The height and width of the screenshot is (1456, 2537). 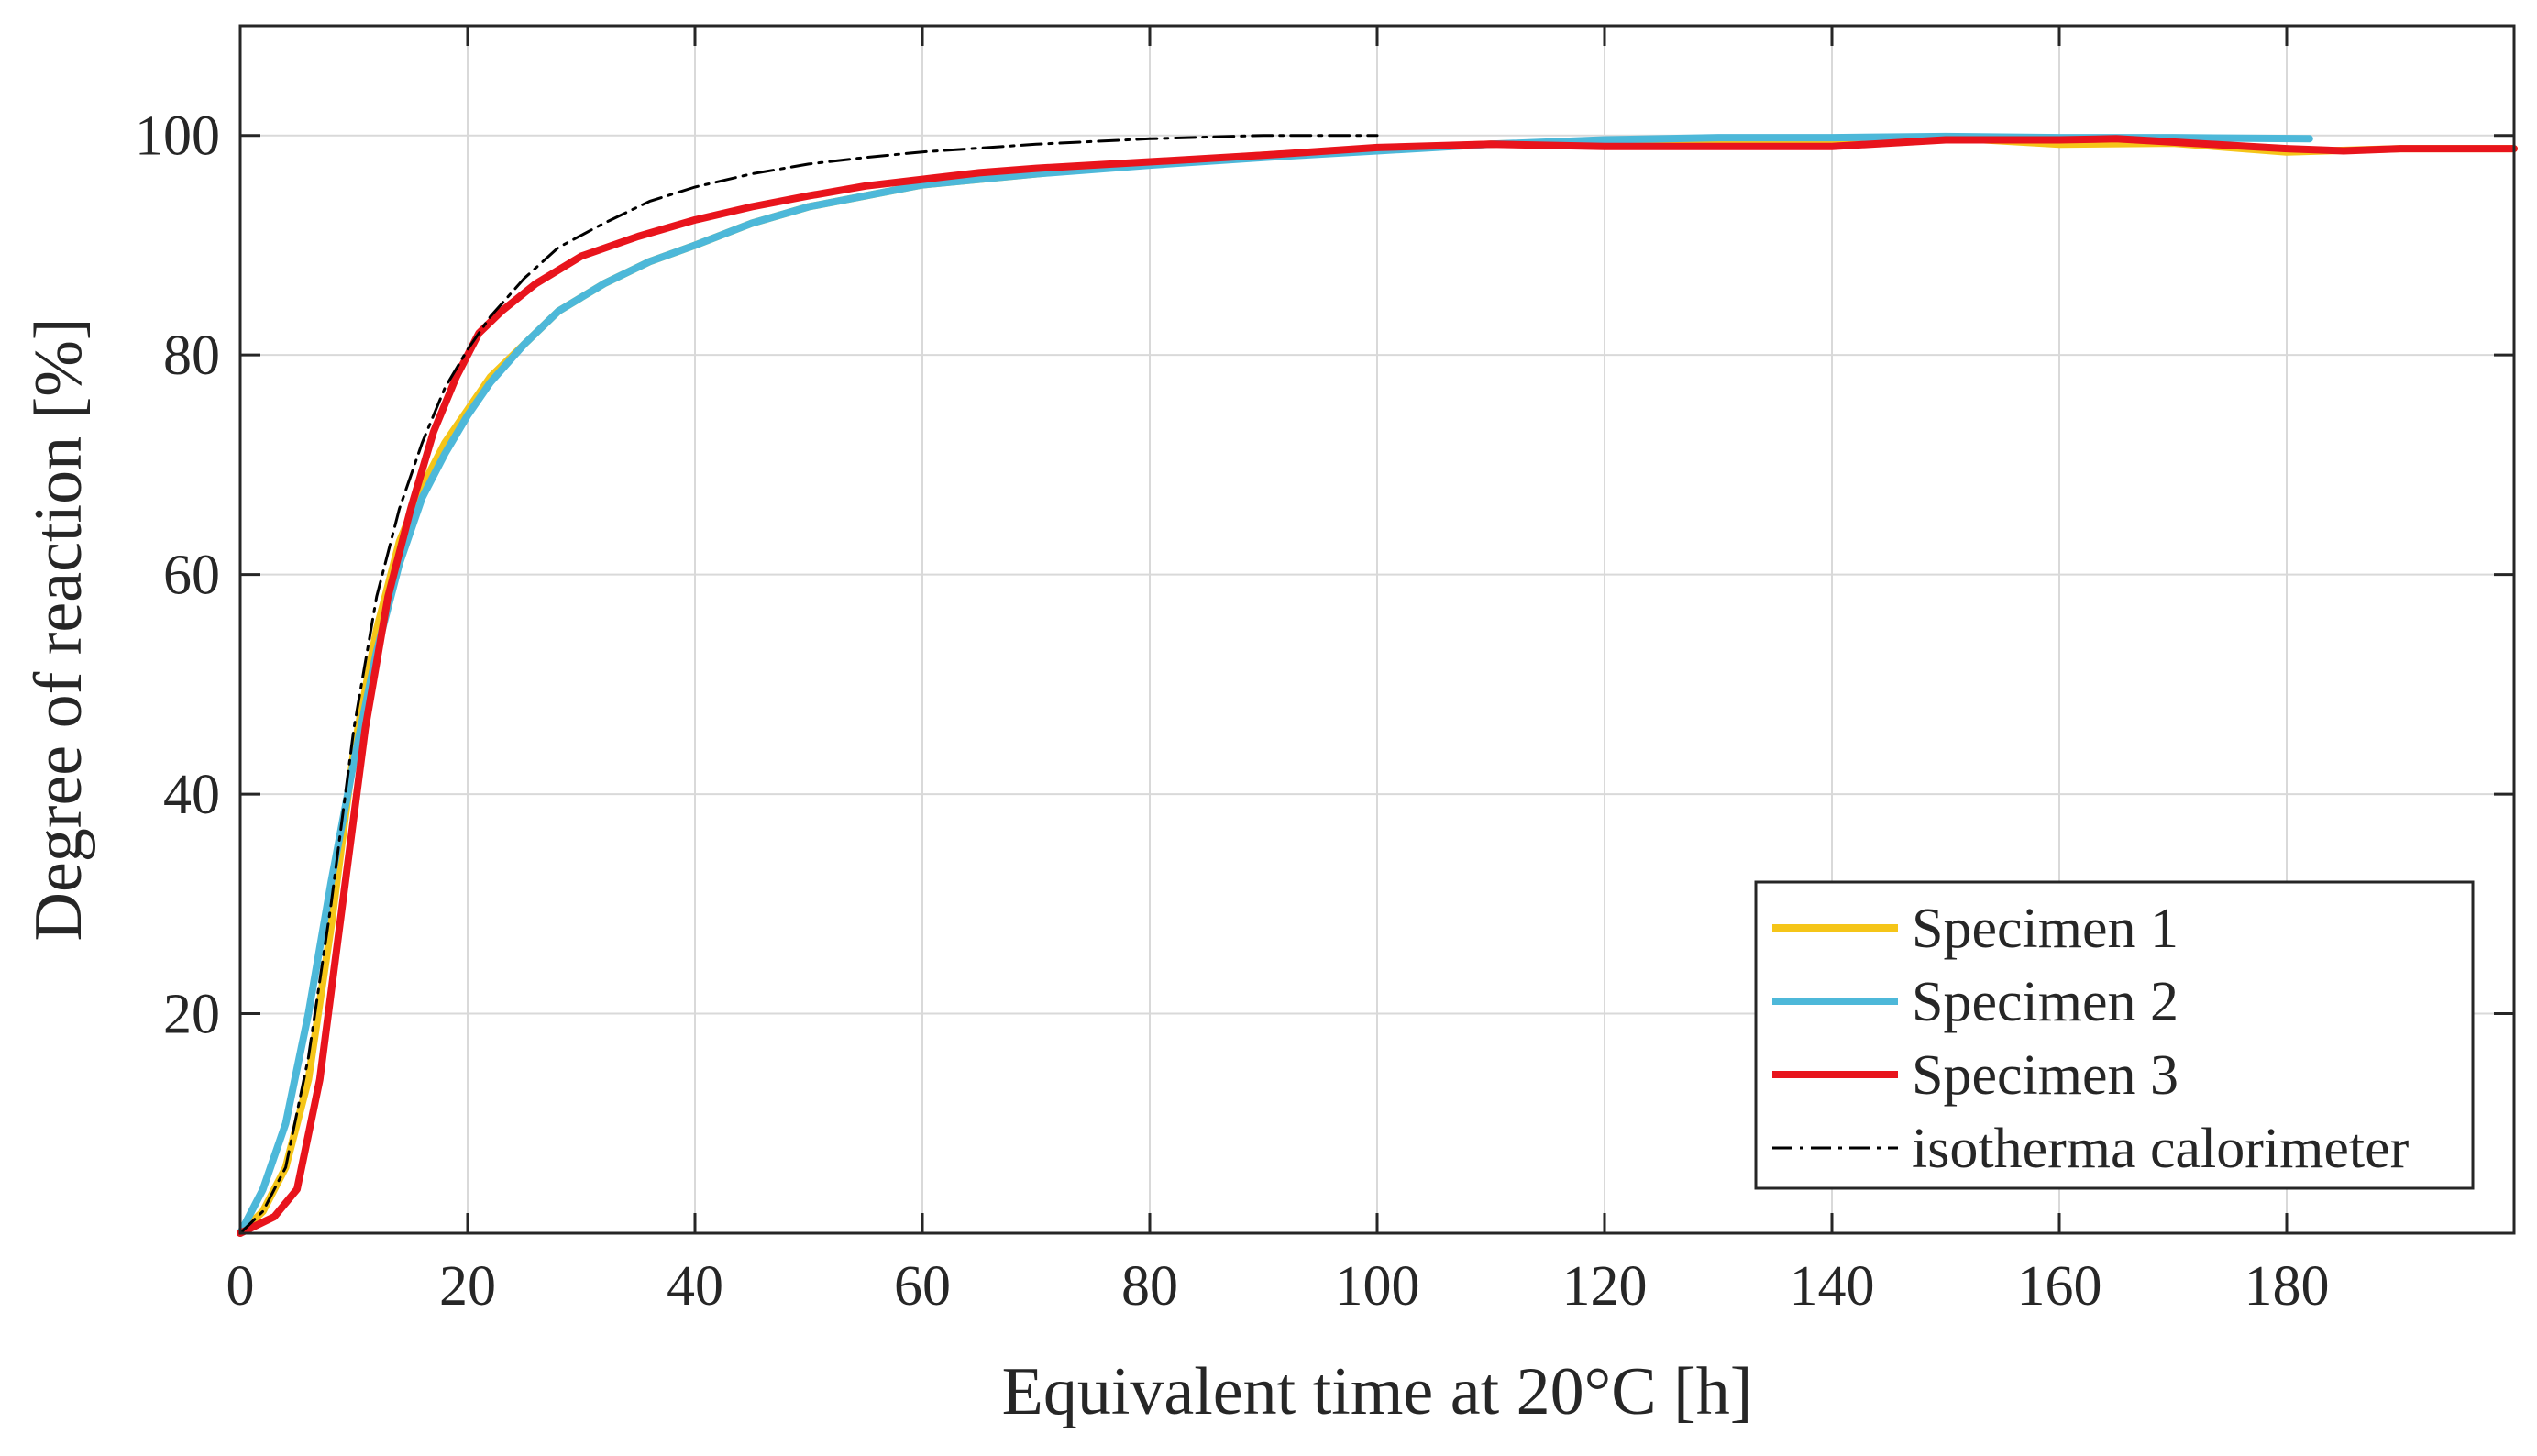 What do you see at coordinates (2161, 1149) in the screenshot?
I see `legend-label: isotherma calorimeter` at bounding box center [2161, 1149].